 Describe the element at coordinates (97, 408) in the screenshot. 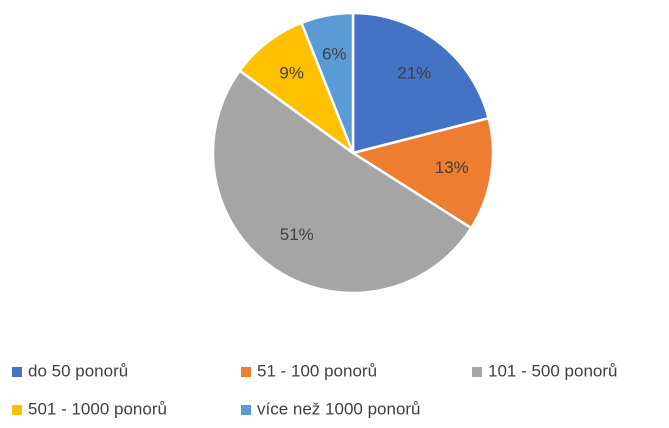

I see `legend-label: 501 - 1000 ponorů` at that location.